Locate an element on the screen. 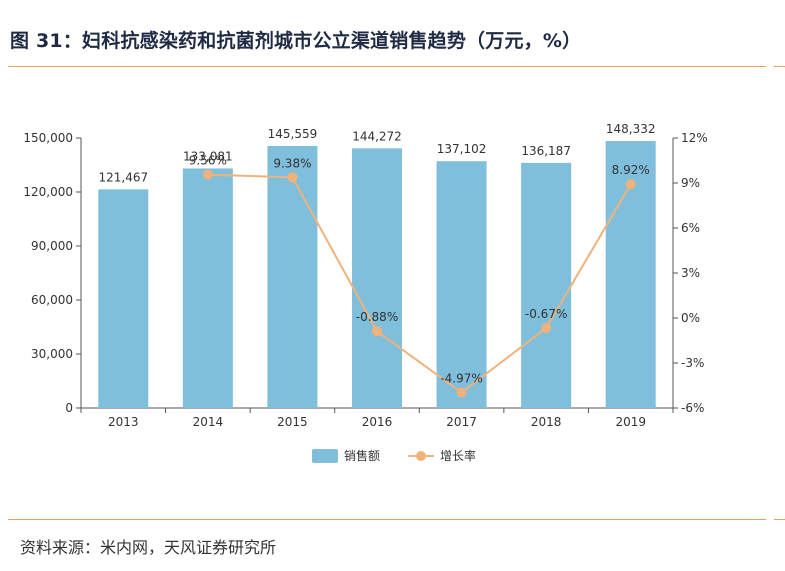 Image resolution: width=785 pixels, height=571 pixels. growth-point-2017 is located at coordinates (461, 392).